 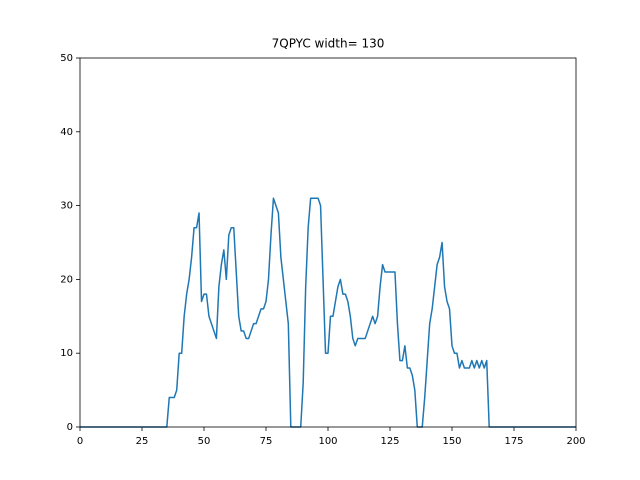 I want to click on y-tick-label: 0, so click(x=70, y=427).